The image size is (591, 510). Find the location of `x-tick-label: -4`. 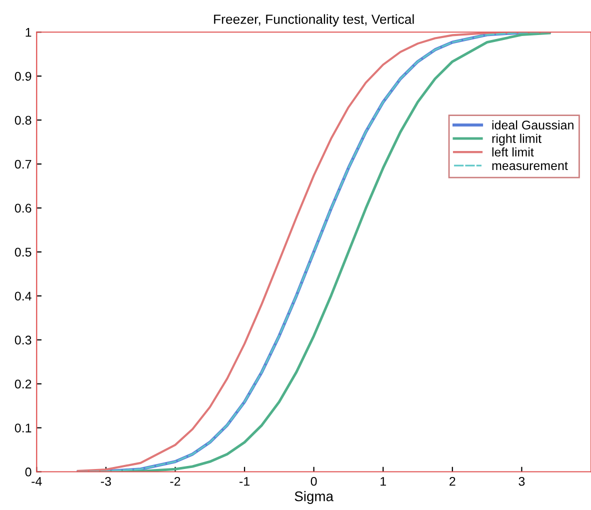

x-tick-label: -4 is located at coordinates (37, 481).